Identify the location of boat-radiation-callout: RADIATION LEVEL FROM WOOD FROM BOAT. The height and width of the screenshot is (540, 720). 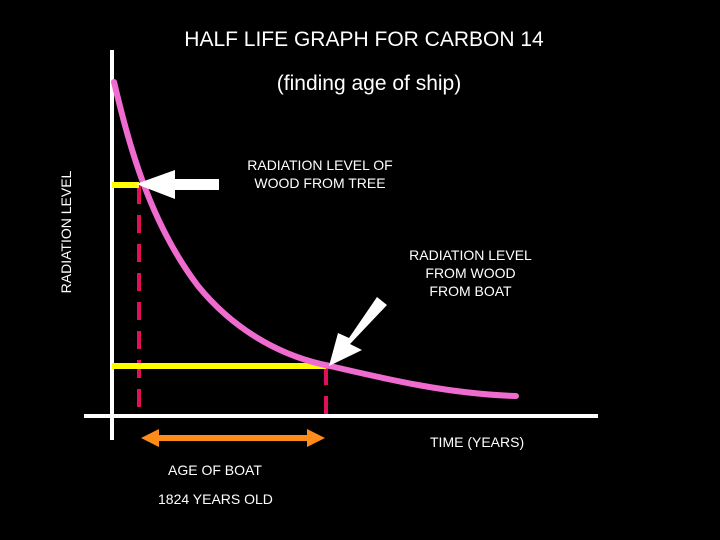
(470, 273).